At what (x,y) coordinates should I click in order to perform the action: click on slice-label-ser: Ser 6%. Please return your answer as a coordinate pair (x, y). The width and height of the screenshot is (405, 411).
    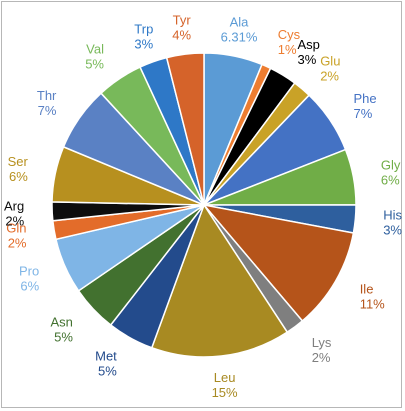
    Looking at the image, I should click on (18, 169).